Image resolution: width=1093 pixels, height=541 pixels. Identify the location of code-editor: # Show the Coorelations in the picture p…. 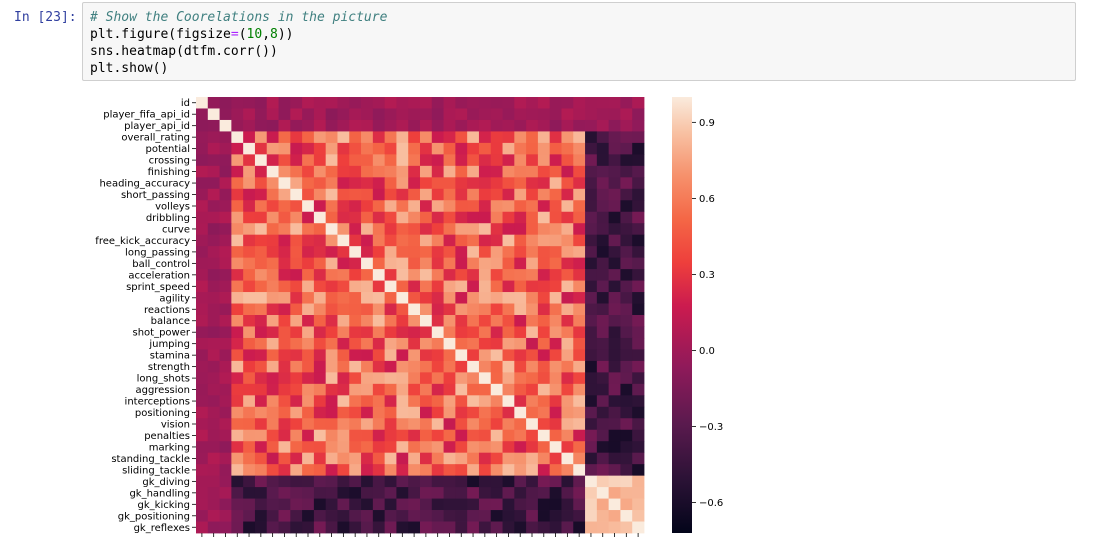
(579, 41).